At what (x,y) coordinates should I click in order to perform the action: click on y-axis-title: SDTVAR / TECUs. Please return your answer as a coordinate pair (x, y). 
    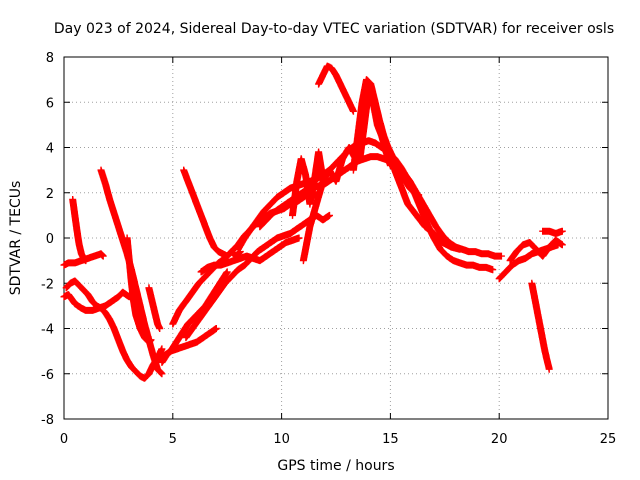
    Looking at the image, I should click on (16, 238).